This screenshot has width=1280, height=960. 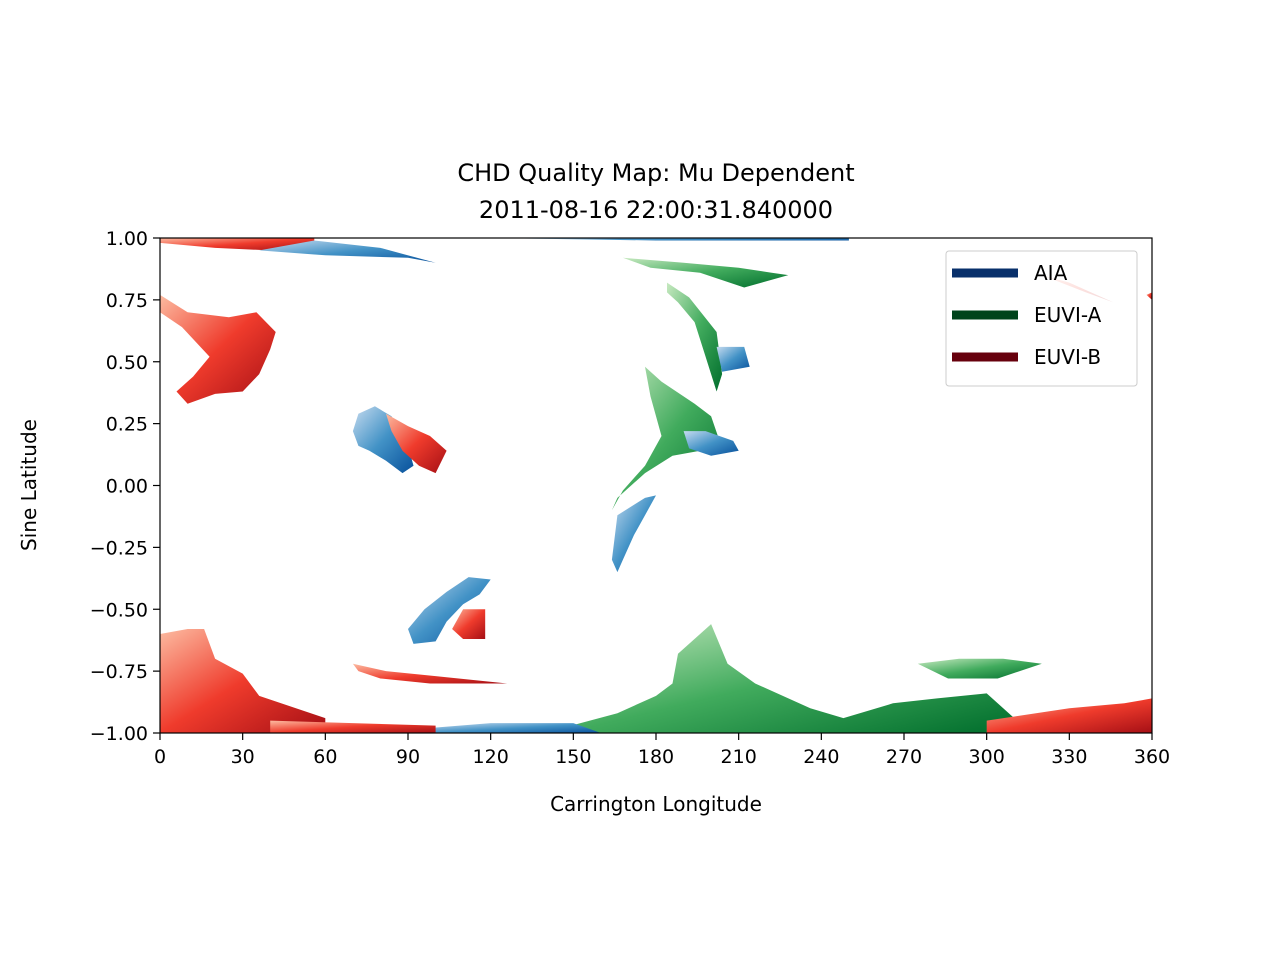 What do you see at coordinates (821, 757) in the screenshot?
I see `x-tick-label: 240` at bounding box center [821, 757].